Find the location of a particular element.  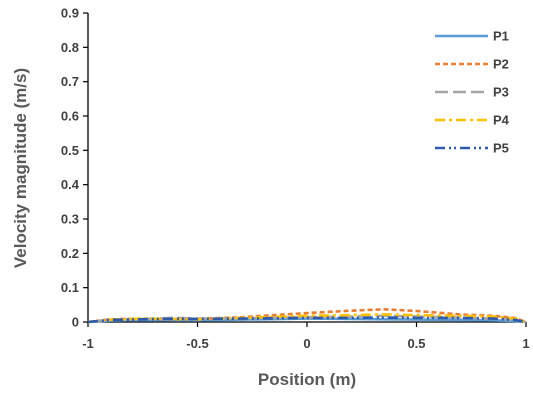

x-axis-ticks: -1 -0.5 0 0.5 1 is located at coordinates (306, 336).